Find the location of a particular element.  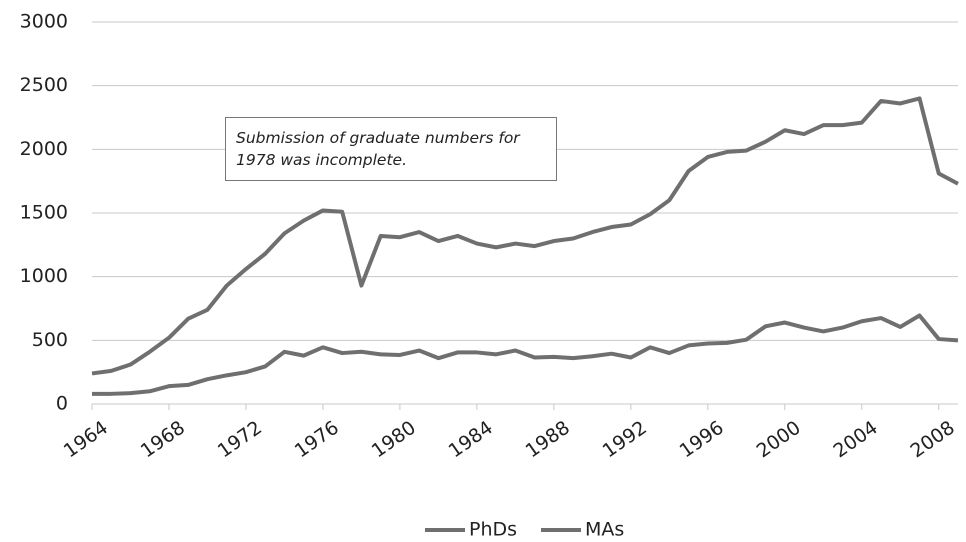

x-tick-label: 2004 is located at coordinates (856, 440).